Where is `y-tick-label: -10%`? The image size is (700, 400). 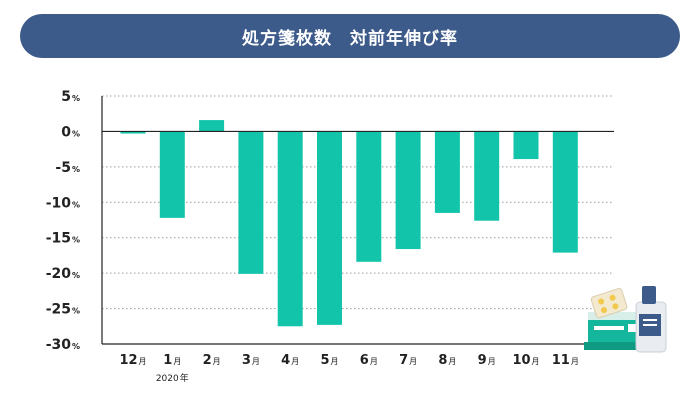
y-tick-label: -10% is located at coordinates (63, 203).